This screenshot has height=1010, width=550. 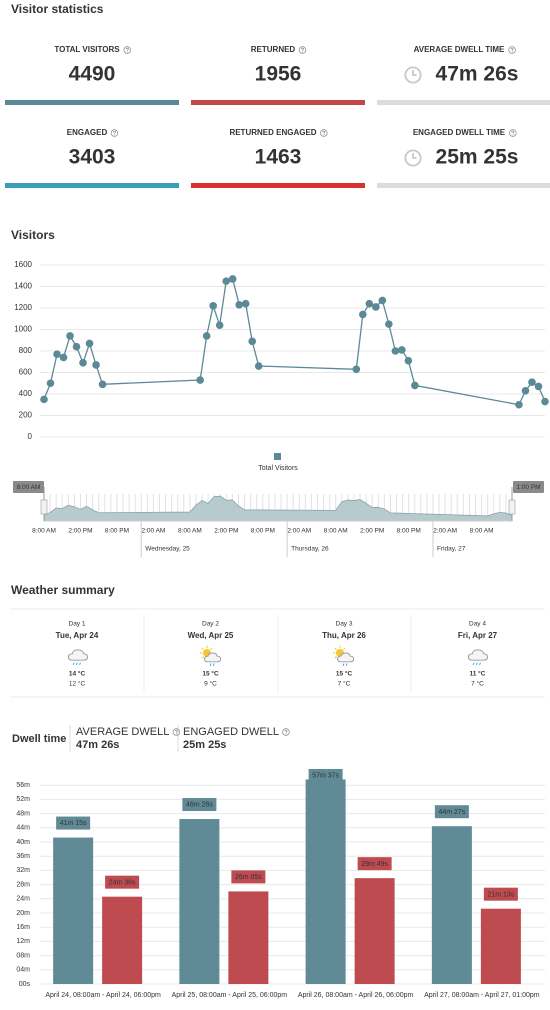 I want to click on legend-marker, so click(x=277, y=456).